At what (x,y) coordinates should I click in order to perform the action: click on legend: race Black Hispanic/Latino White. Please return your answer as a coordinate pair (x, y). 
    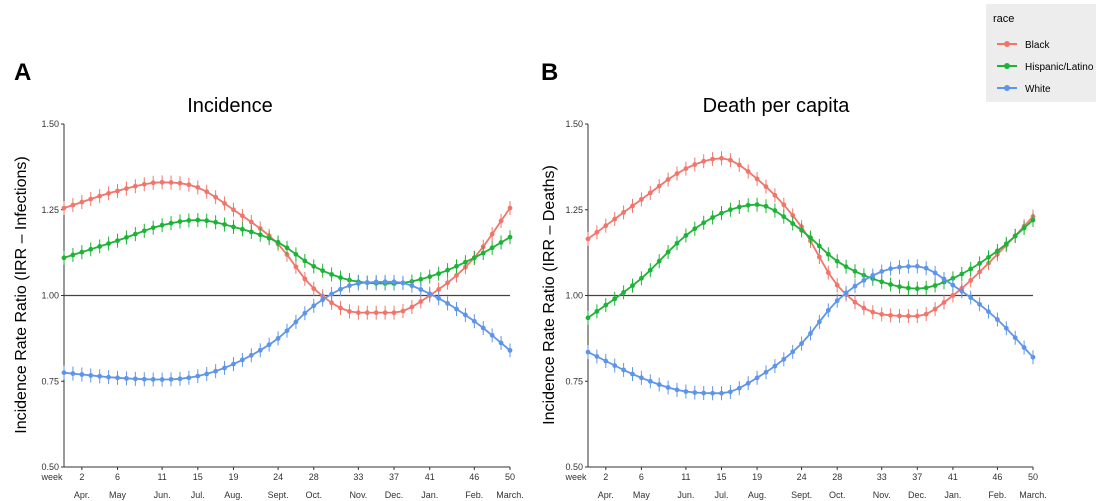
    Looking at the image, I should click on (1041, 53).